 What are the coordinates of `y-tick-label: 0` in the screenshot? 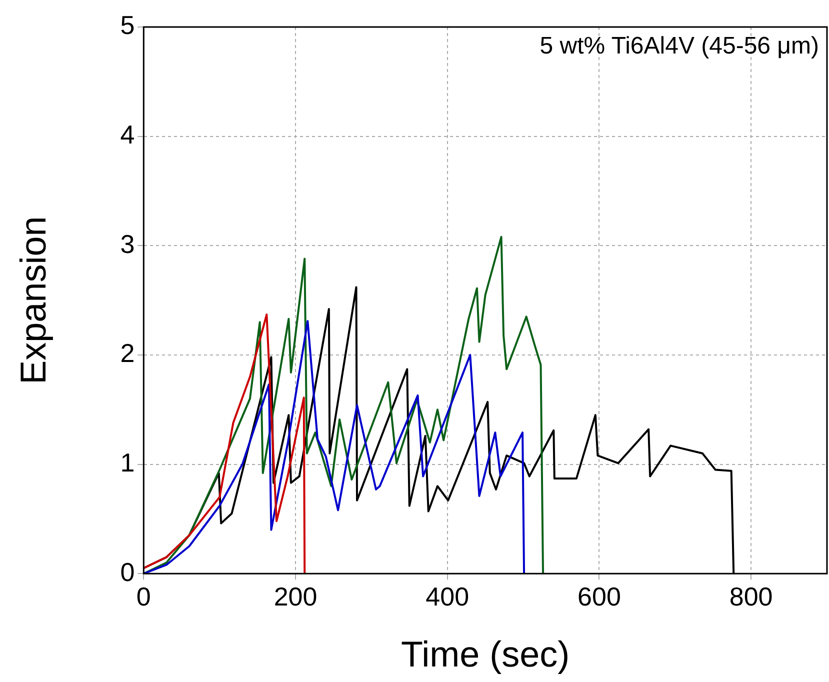 It's located at (127, 571).